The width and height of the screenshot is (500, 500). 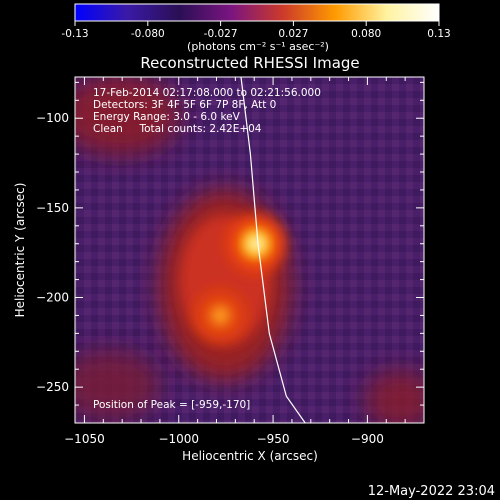 I want to click on x-tick-label: −1000, so click(x=178, y=439).